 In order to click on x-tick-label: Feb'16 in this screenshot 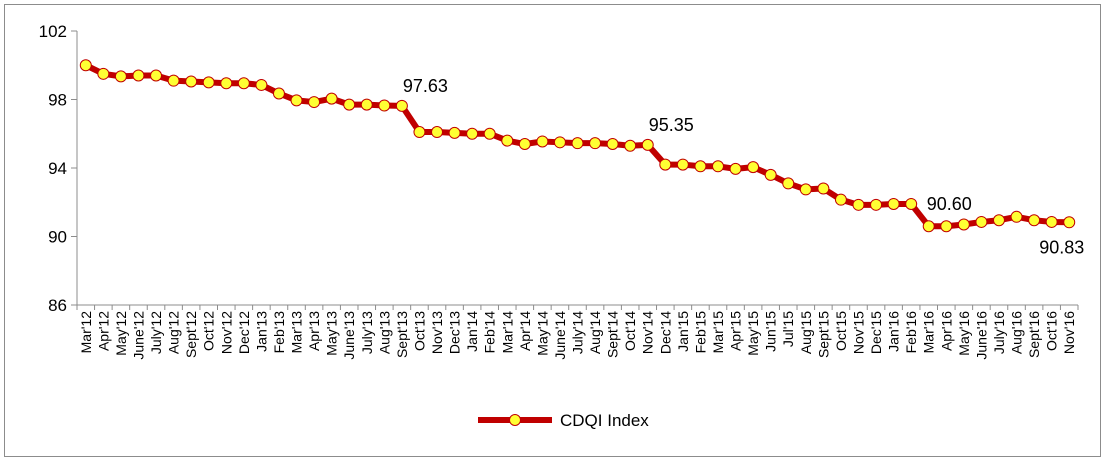, I will do `click(911, 332)`.